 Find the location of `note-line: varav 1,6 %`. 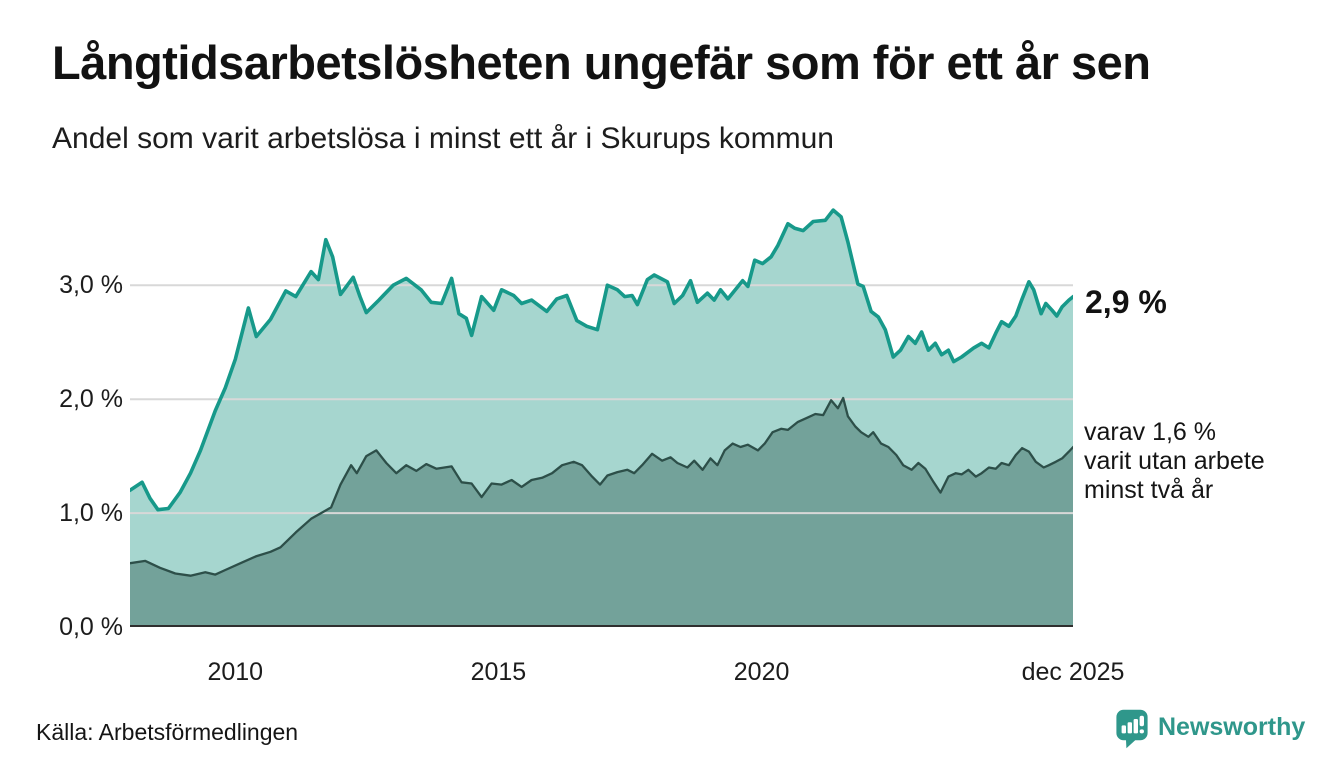

note-line: varav 1,6 % is located at coordinates (1150, 432).